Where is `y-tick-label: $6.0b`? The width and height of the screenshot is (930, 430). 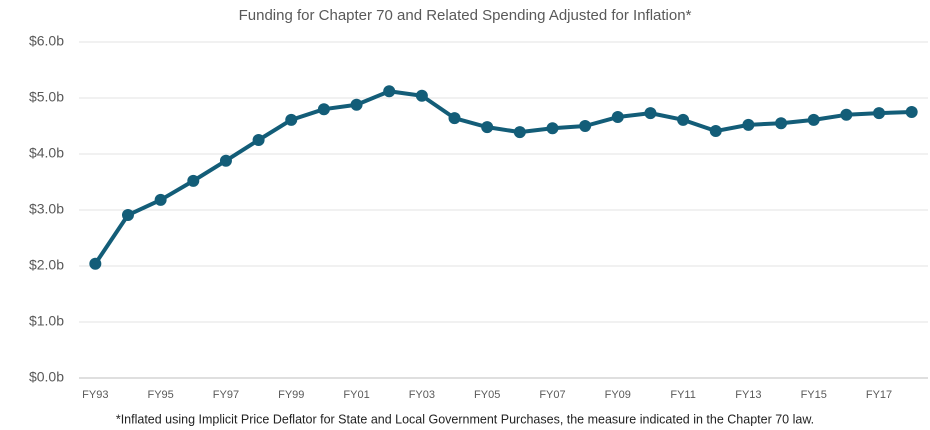 y-tick-label: $6.0b is located at coordinates (46, 41).